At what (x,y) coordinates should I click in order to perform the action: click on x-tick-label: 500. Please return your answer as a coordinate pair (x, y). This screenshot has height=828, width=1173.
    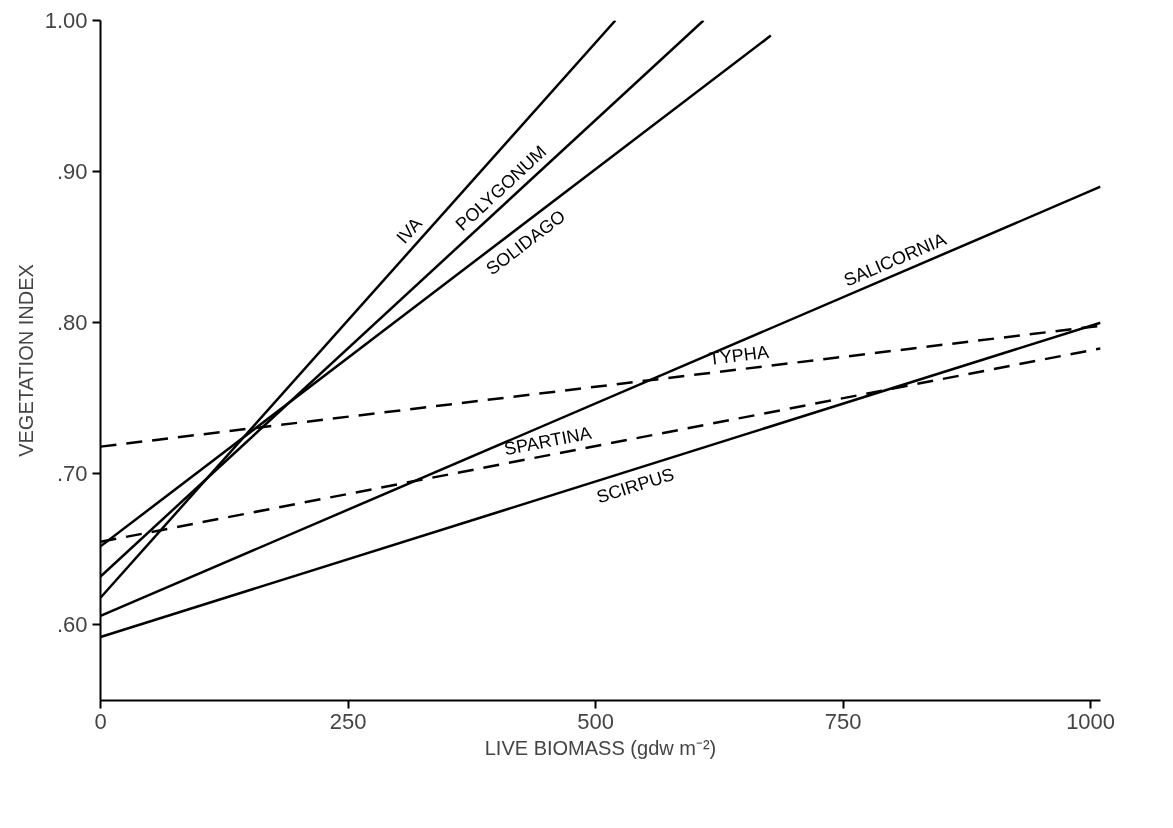
    Looking at the image, I should click on (595, 721).